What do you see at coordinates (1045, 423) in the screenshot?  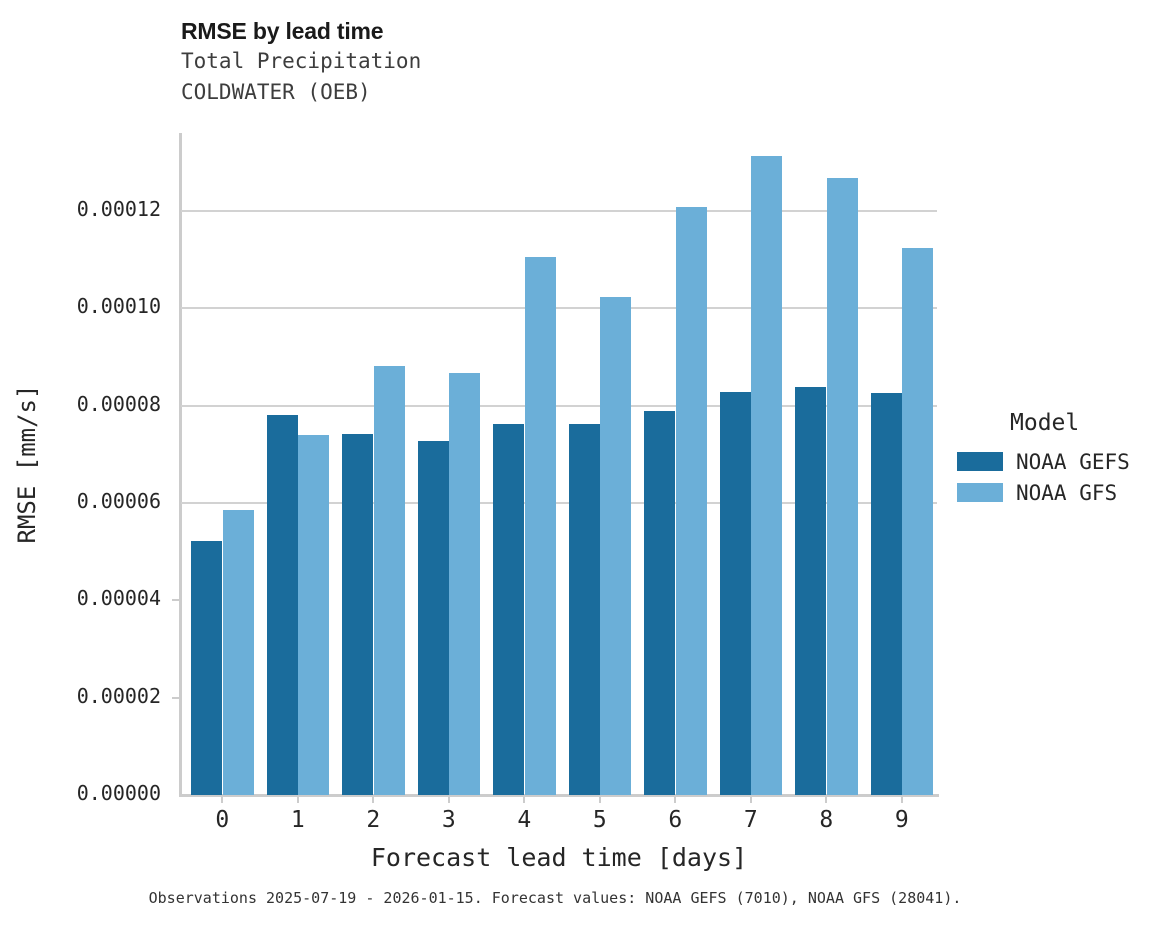 I see `legend-title: Model` at bounding box center [1045, 423].